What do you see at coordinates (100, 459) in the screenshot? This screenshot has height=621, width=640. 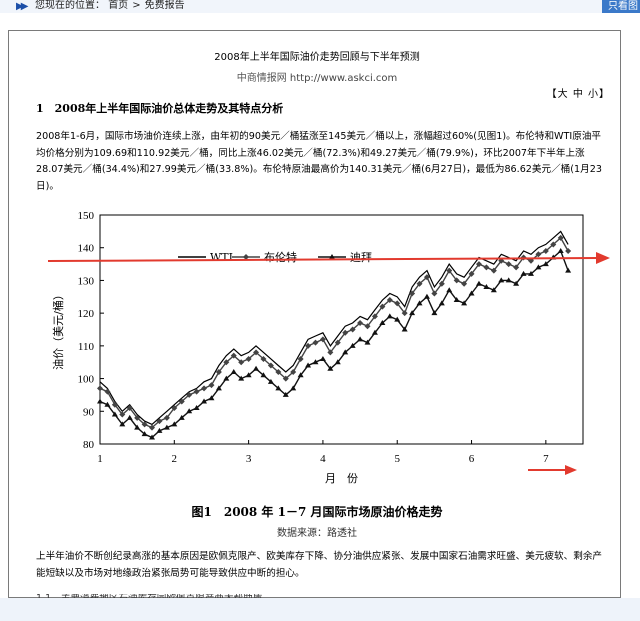 I see `x-tick-label: 1` at bounding box center [100, 459].